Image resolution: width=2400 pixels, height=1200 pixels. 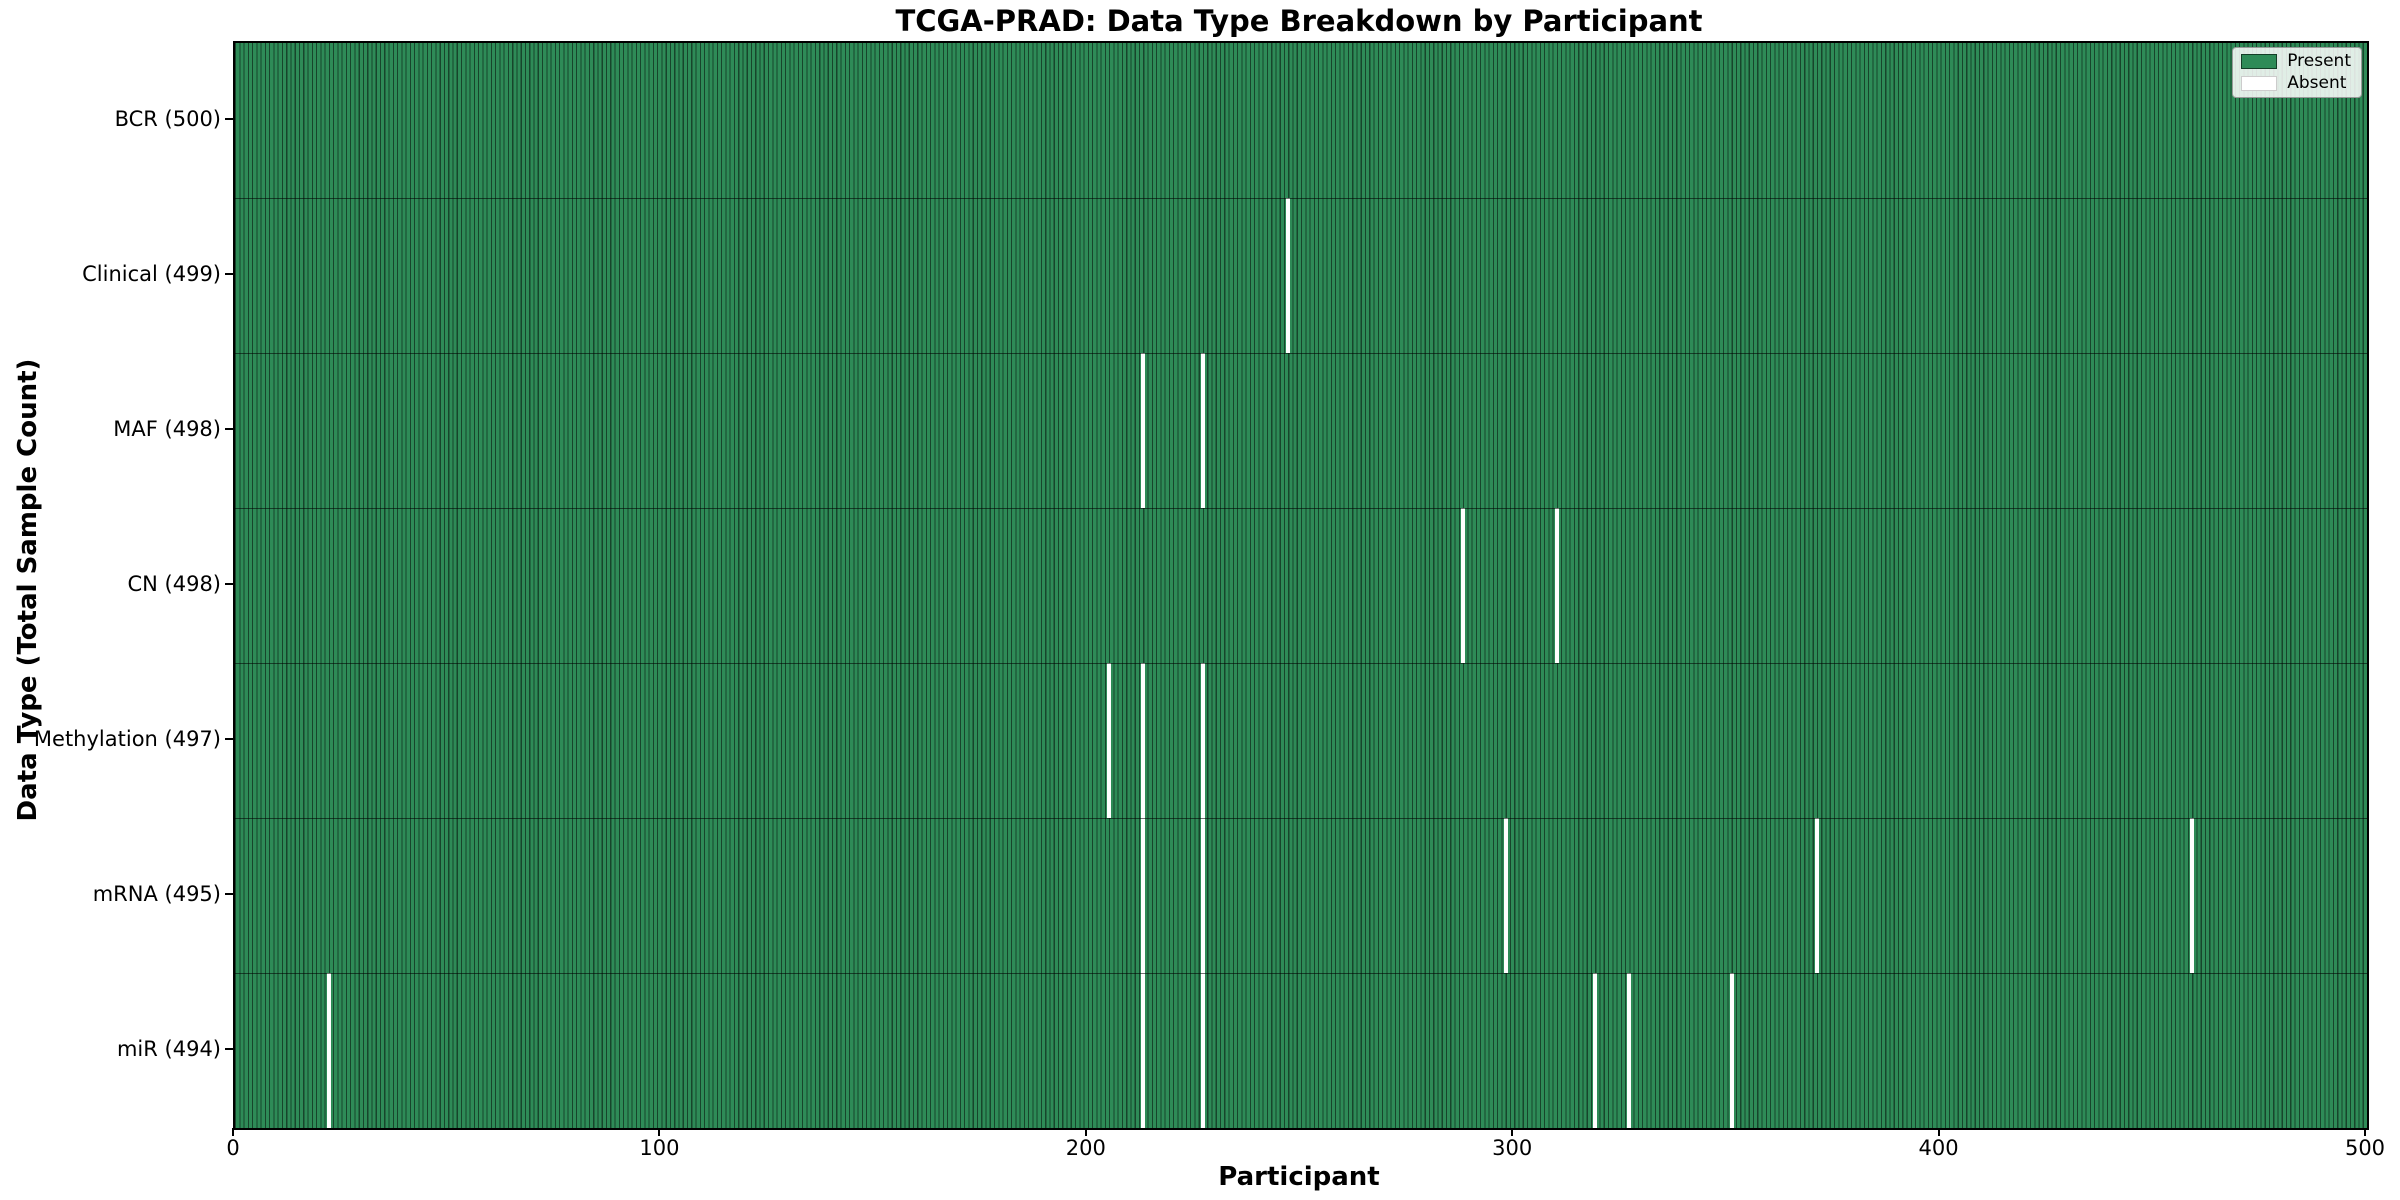 What do you see at coordinates (156, 893) in the screenshot?
I see `y-tick-label-mrna: mRNA (495)` at bounding box center [156, 893].